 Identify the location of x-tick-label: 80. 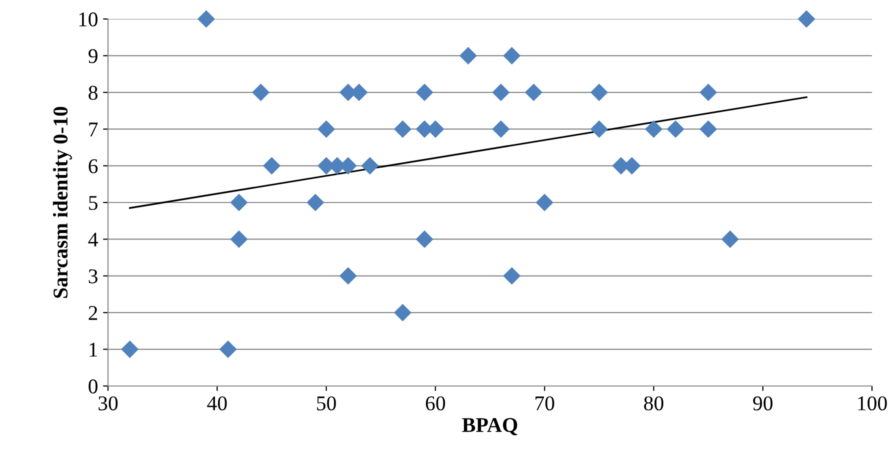
(654, 403).